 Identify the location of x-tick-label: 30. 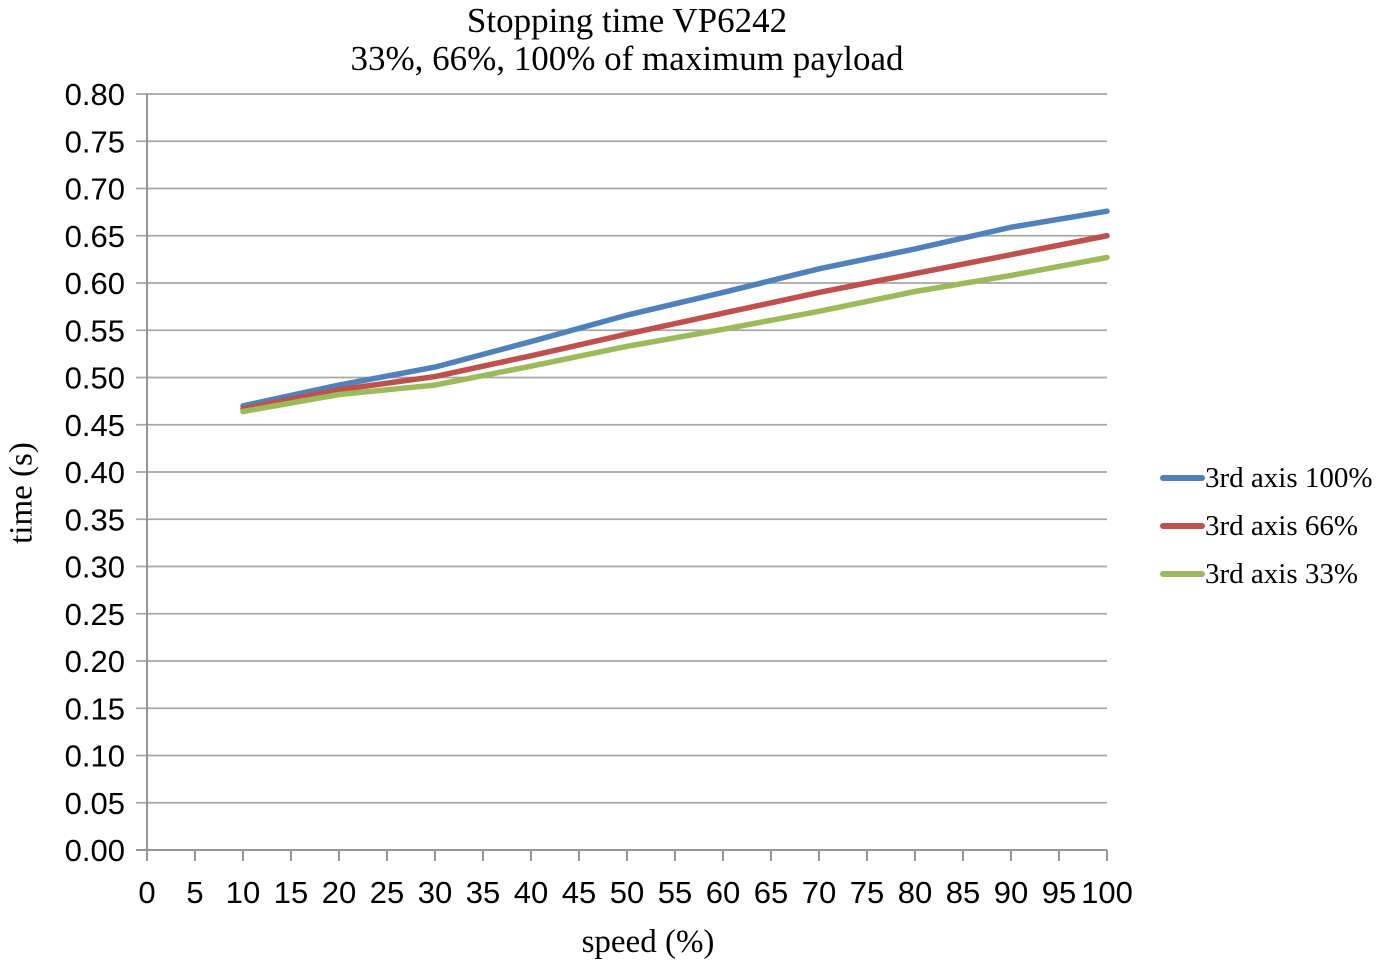
(435, 892).